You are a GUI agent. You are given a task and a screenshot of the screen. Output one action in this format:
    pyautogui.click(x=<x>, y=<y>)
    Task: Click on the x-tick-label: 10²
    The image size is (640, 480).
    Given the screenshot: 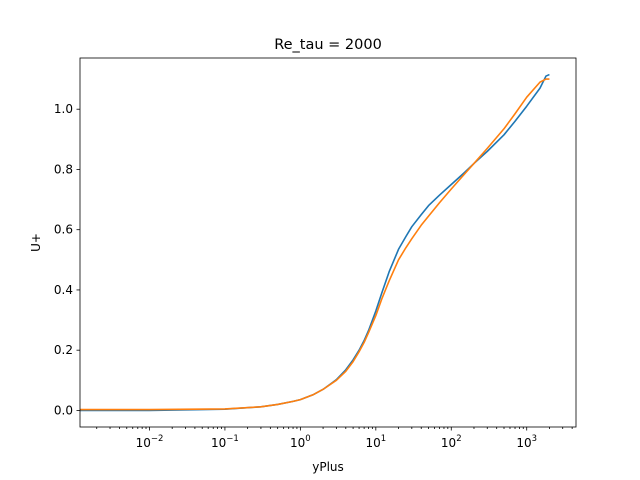 What is the action you would take?
    pyautogui.click(x=451, y=442)
    